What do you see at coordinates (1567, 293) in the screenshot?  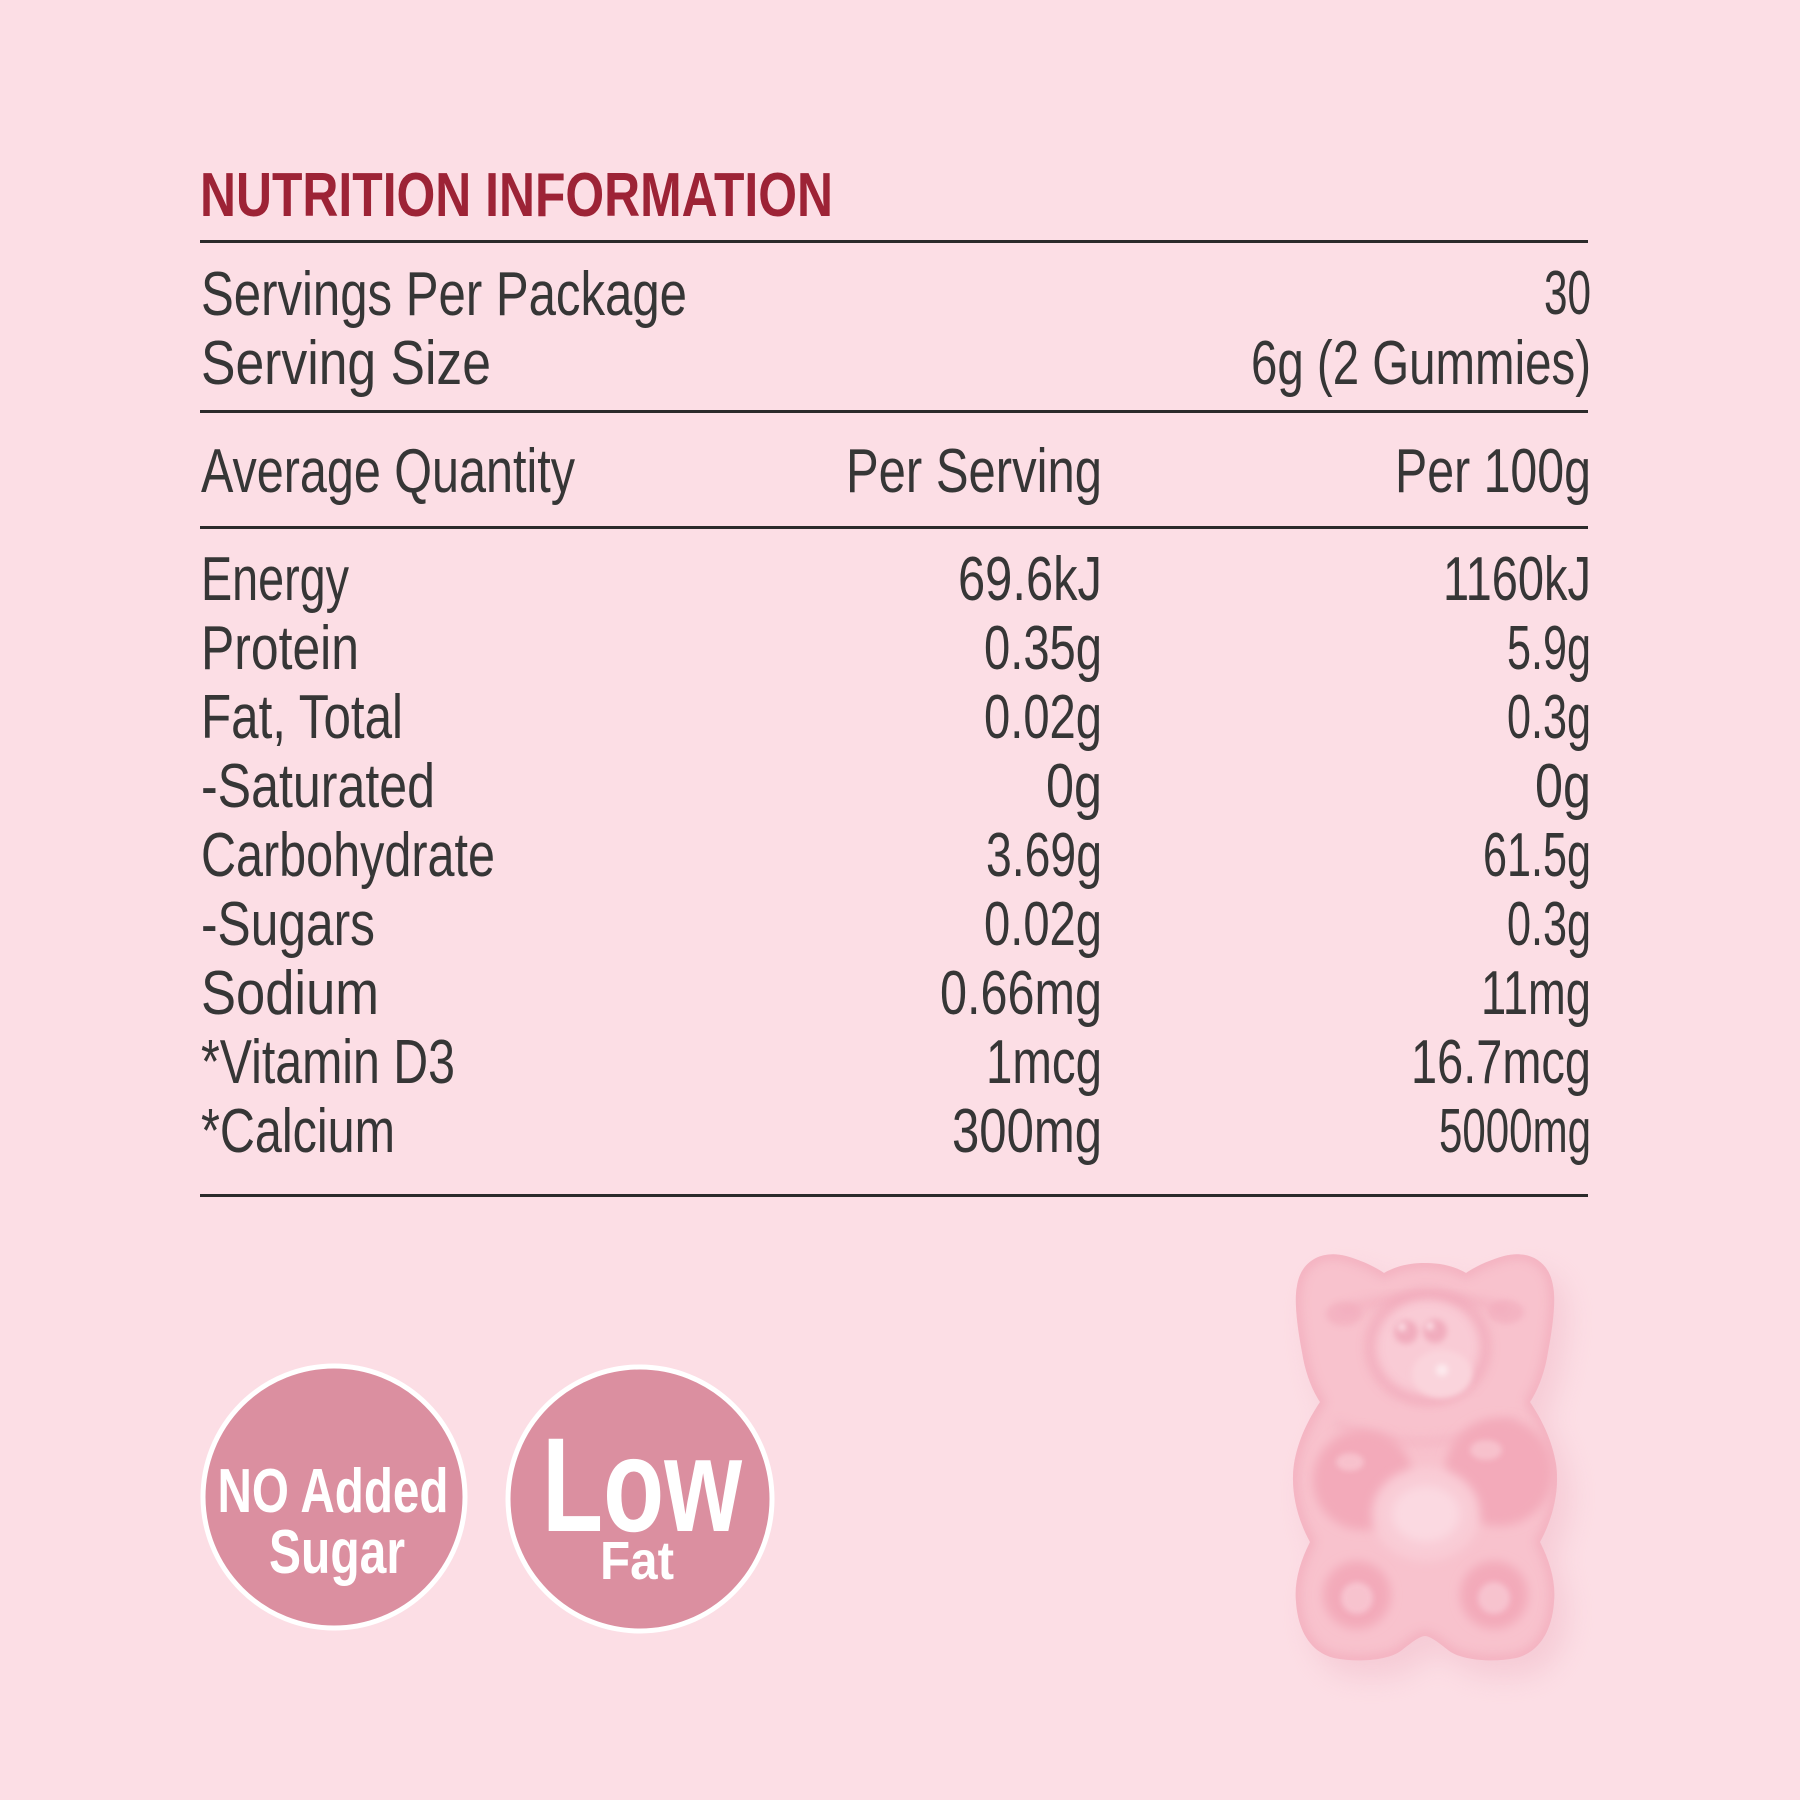 I see `svg-text: 30` at bounding box center [1567, 293].